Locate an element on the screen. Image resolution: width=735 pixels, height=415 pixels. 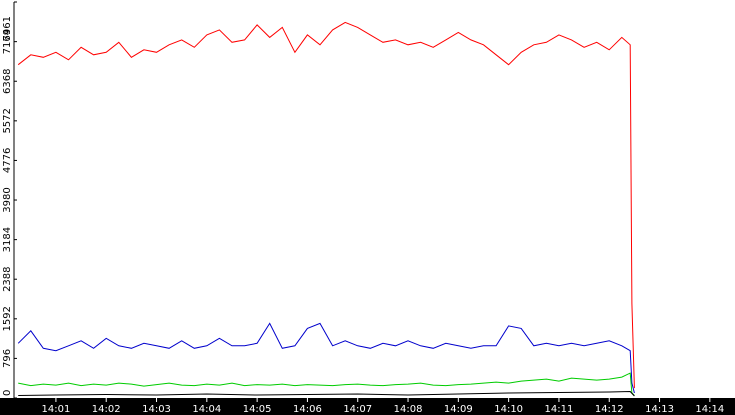
x-tick-label: 14:11 is located at coordinates (559, 409).